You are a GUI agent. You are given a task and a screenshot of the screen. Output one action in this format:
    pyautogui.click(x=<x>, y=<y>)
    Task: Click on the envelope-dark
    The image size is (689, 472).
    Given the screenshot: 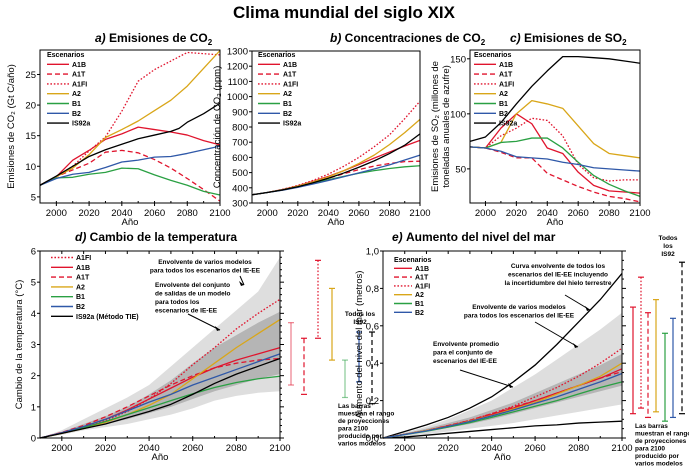 What is the action you would take?
    pyautogui.click(x=160, y=374)
    